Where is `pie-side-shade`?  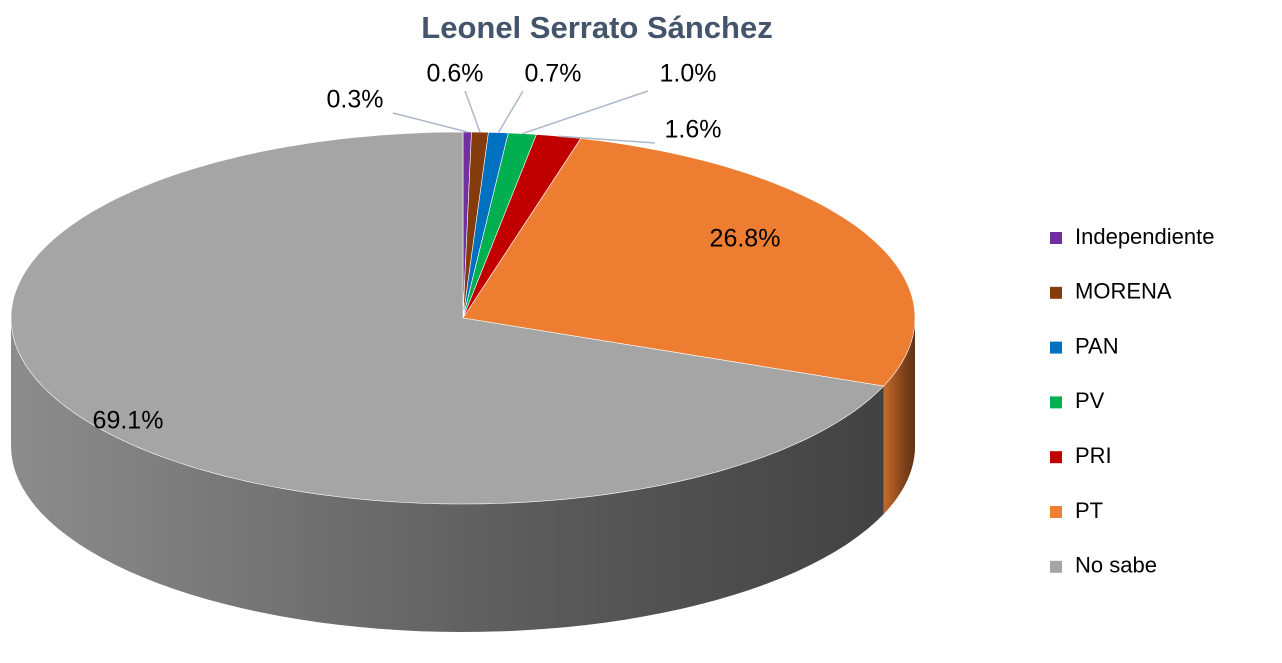
pie-side-shade is located at coordinates (899, 416).